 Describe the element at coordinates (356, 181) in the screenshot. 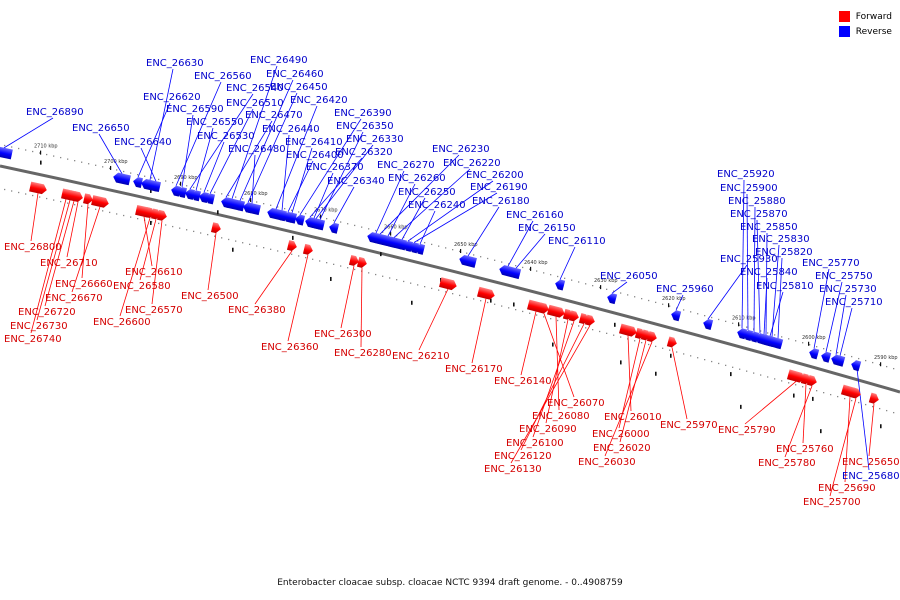

I see `reverse-gene-label: ENC_26340` at that location.